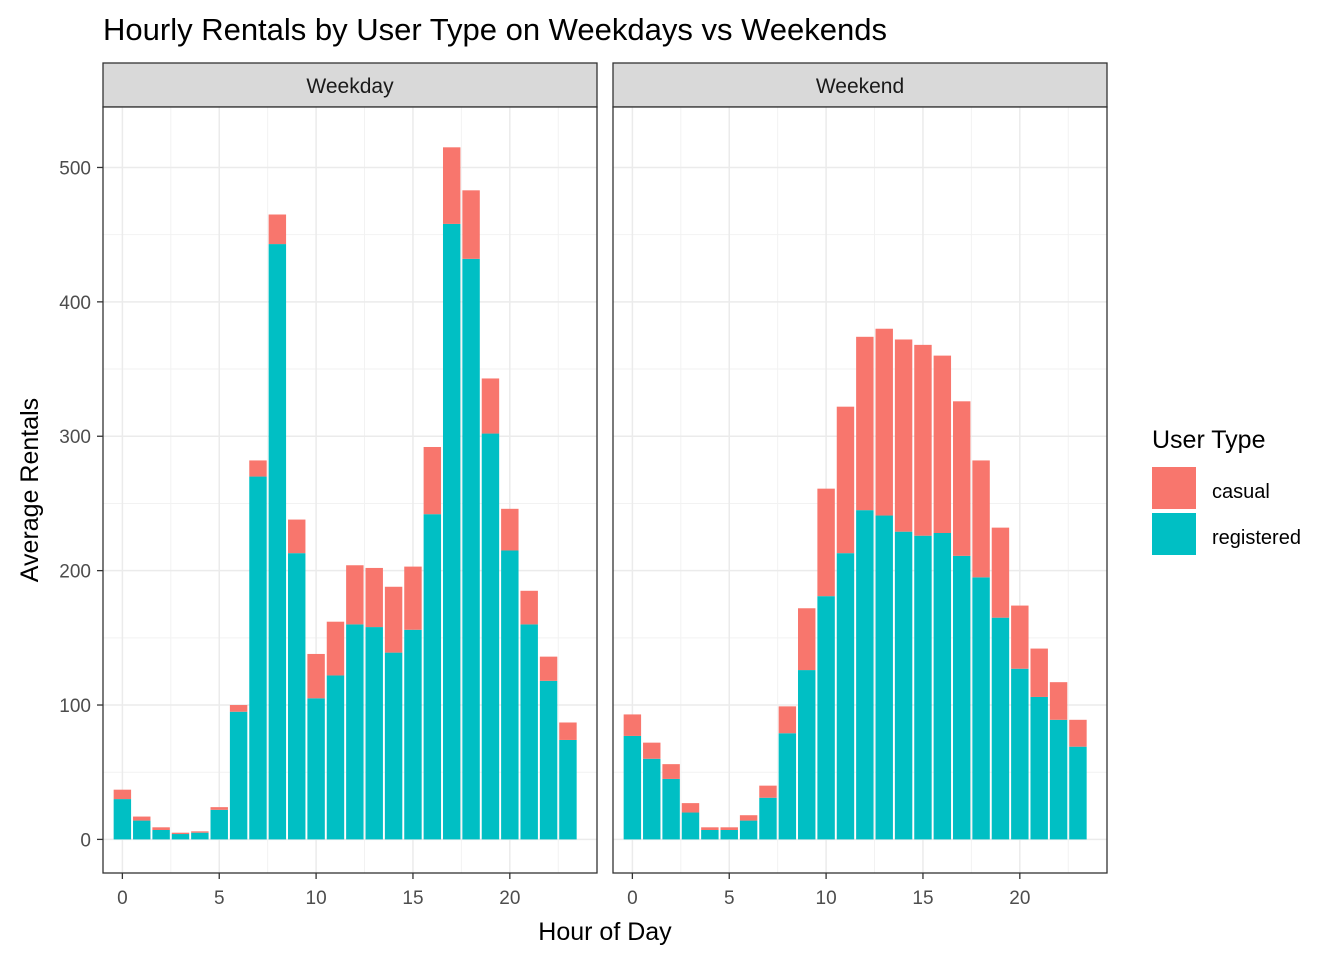  What do you see at coordinates (860, 86) in the screenshot?
I see `facet-strip-label: Weekend` at bounding box center [860, 86].